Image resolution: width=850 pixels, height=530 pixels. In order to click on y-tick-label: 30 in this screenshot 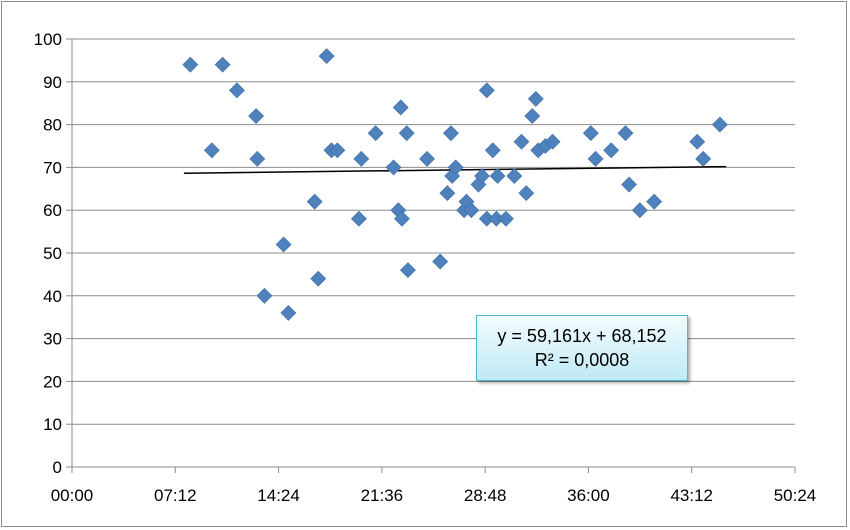, I will do `click(52, 339)`.